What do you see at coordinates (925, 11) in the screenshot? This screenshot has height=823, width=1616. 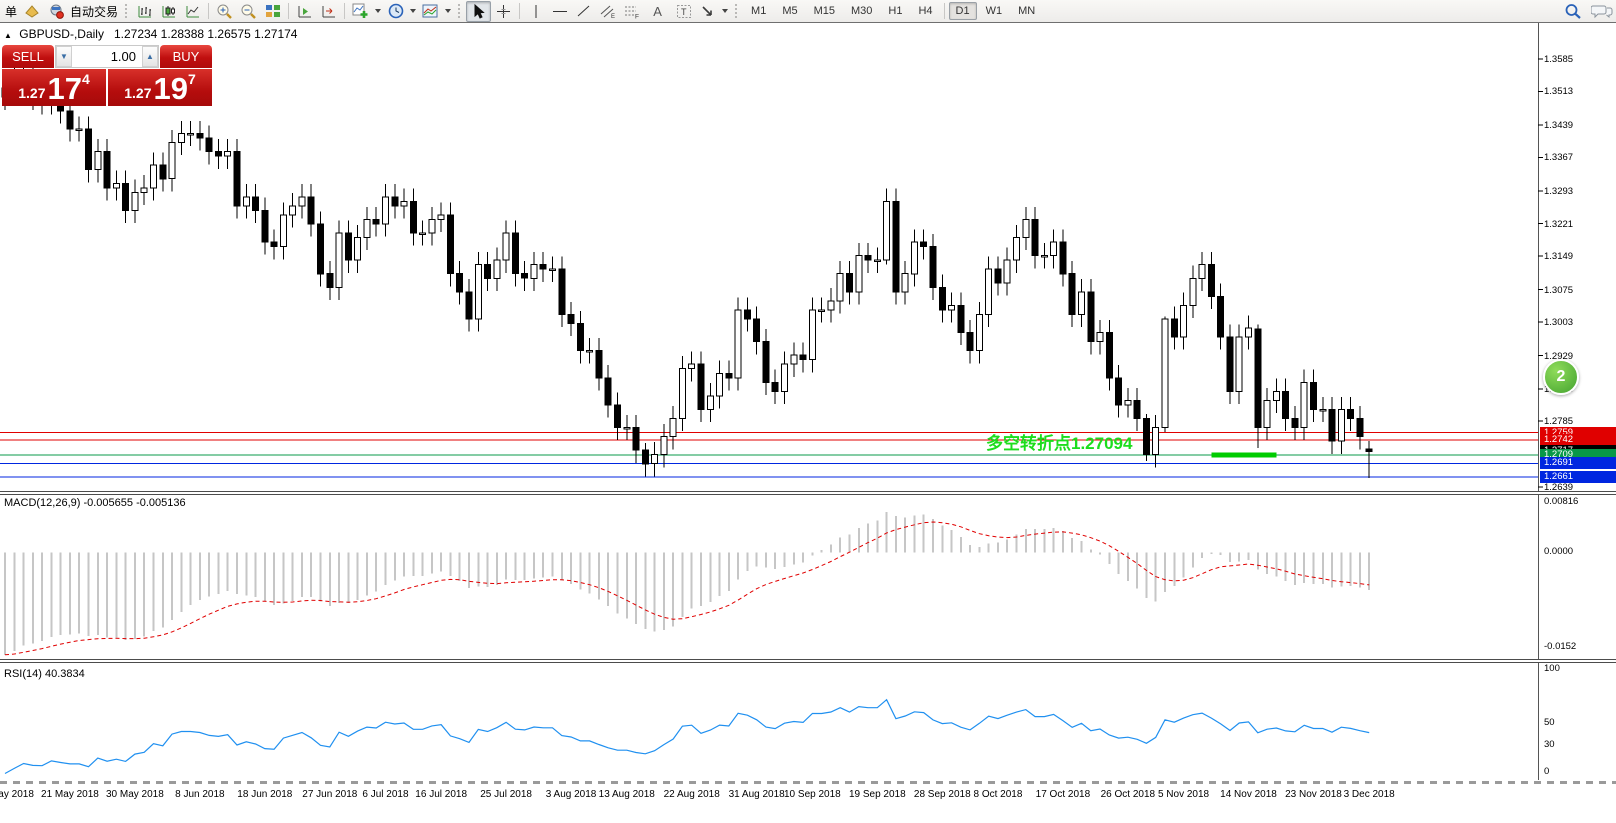 I see `timeframe-button-H4: H4` at bounding box center [925, 11].